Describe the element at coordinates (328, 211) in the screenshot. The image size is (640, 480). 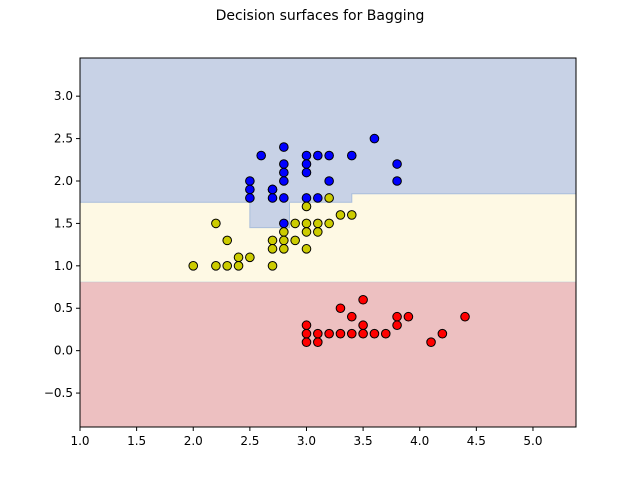
I see `boundary-yellow-blue` at that location.